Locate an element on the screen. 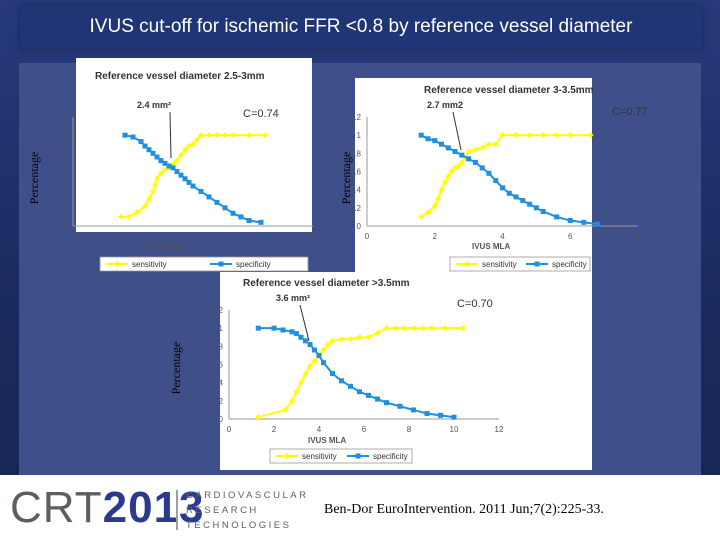 This screenshot has height=540, width=720. x-tick-label: 6 is located at coordinates (364, 429).